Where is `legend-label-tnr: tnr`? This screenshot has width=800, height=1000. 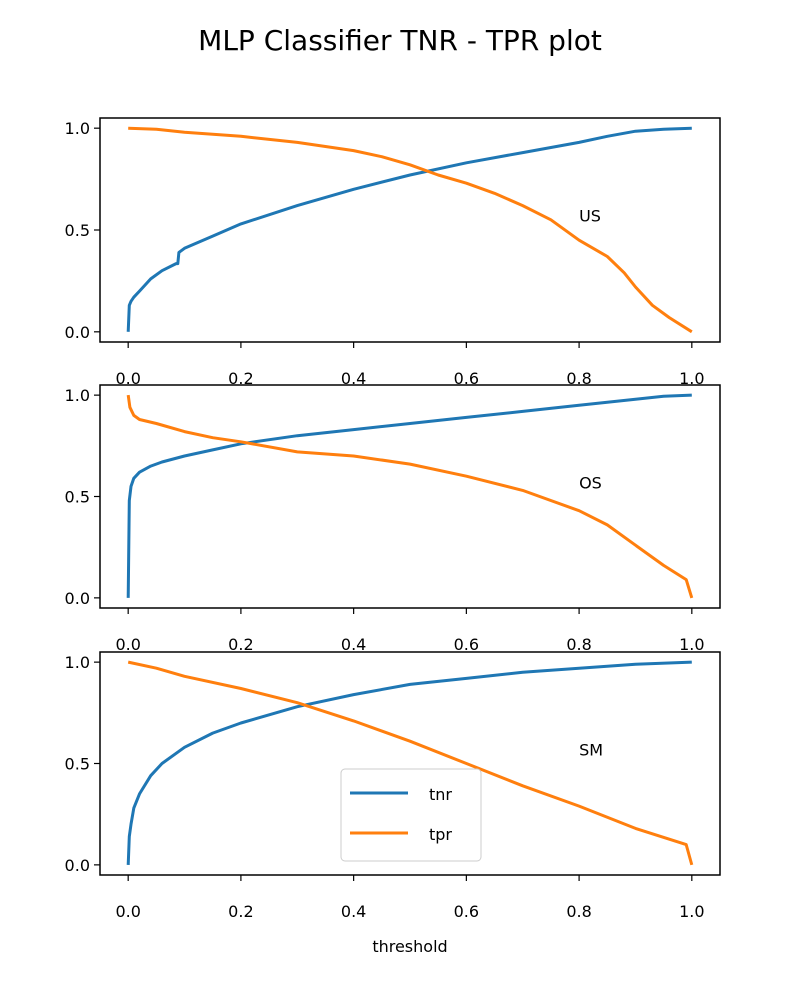
legend-label-tnr: tnr is located at coordinates (440, 794).